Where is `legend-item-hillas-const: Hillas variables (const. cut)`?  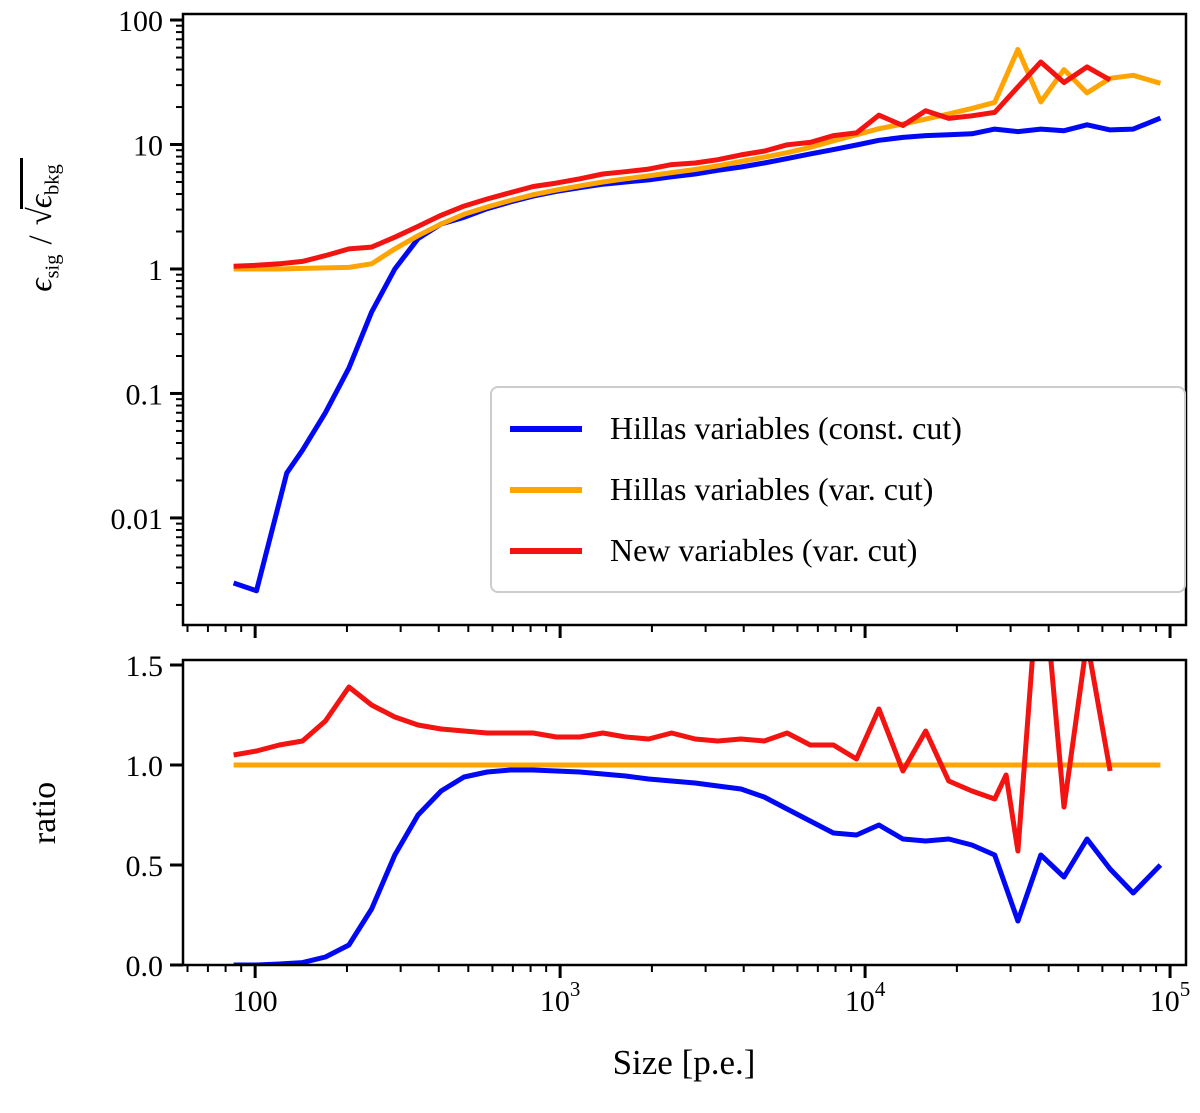 legend-item-hillas-const: Hillas variables (const. cut) is located at coordinates (838, 428).